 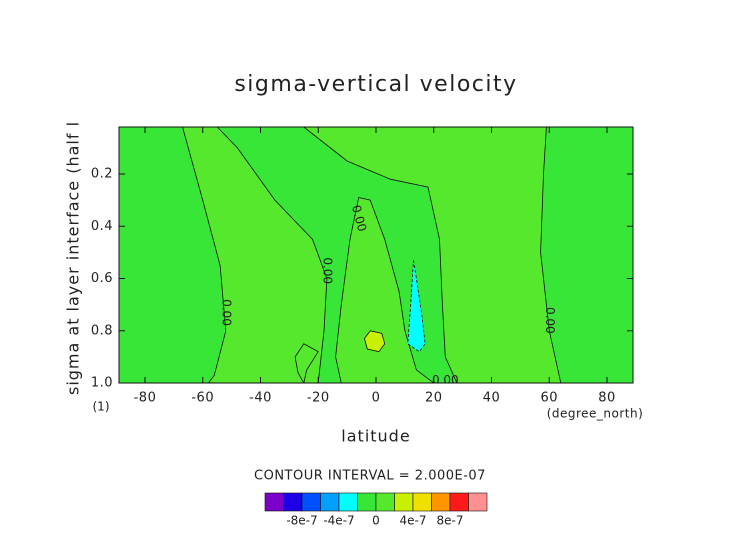 What do you see at coordinates (376, 398) in the screenshot?
I see `x-tick-label: 0` at bounding box center [376, 398].